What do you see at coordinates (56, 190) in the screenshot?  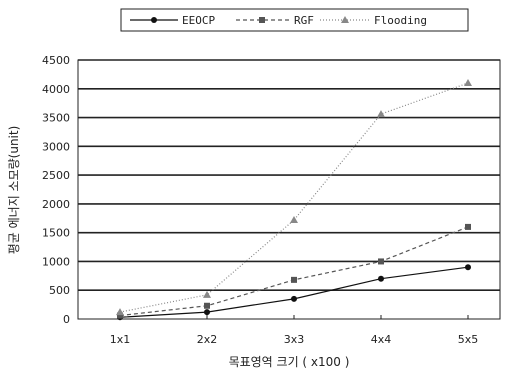 I see `y-axis-ticks: 0 500 1000 1500 2000 2500 3000 3500 4000 4500` at bounding box center [56, 190].